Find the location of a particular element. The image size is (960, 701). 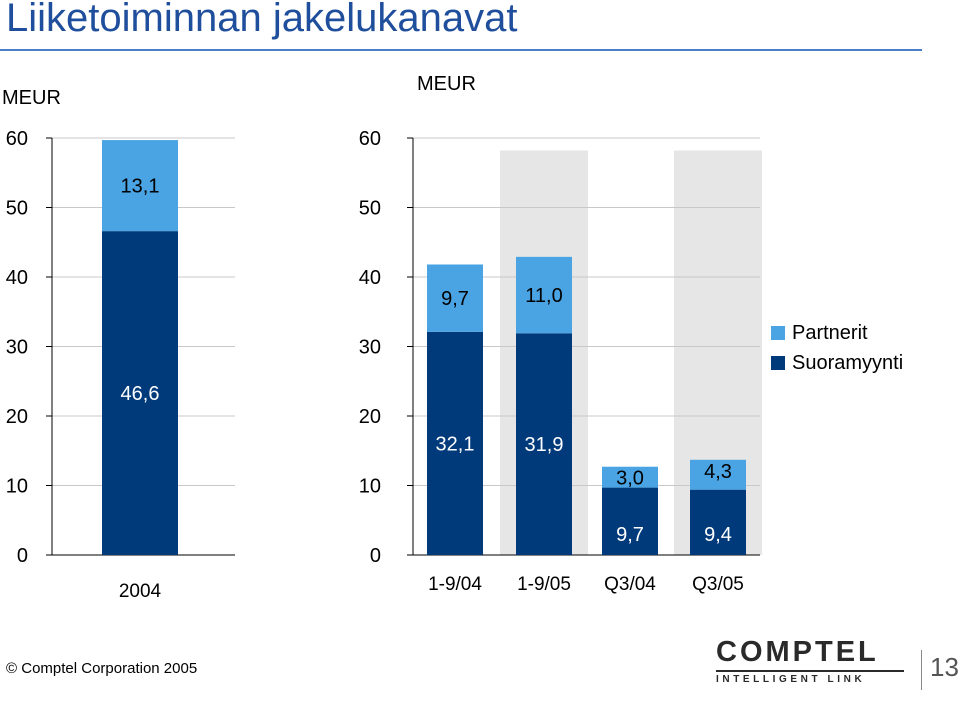

chart2-data-label-suoramyynti-1-9/05: 31,9 is located at coordinates (544, 445).